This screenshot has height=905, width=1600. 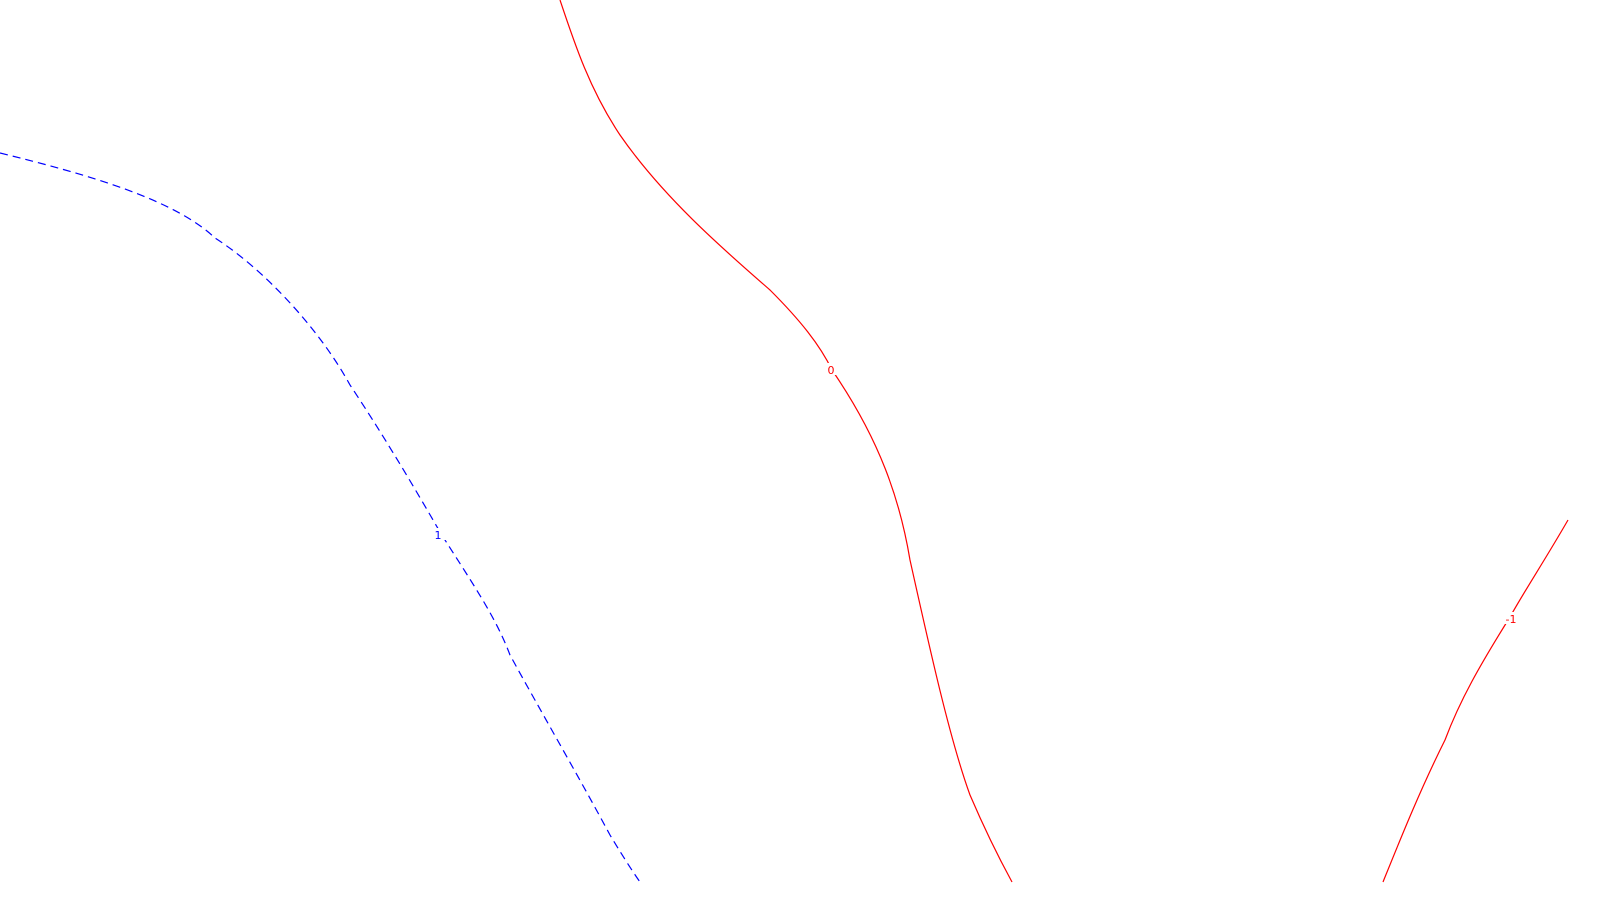 I want to click on contour-label-level-neg1: -1, so click(x=1511, y=619).